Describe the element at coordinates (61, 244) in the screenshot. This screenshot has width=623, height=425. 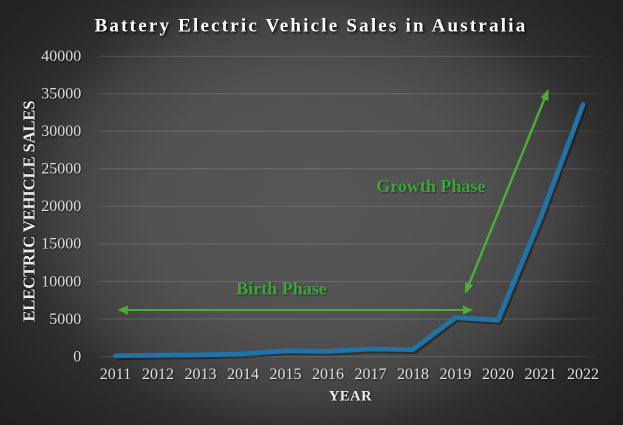
I see `svg-text: 15000` at that location.